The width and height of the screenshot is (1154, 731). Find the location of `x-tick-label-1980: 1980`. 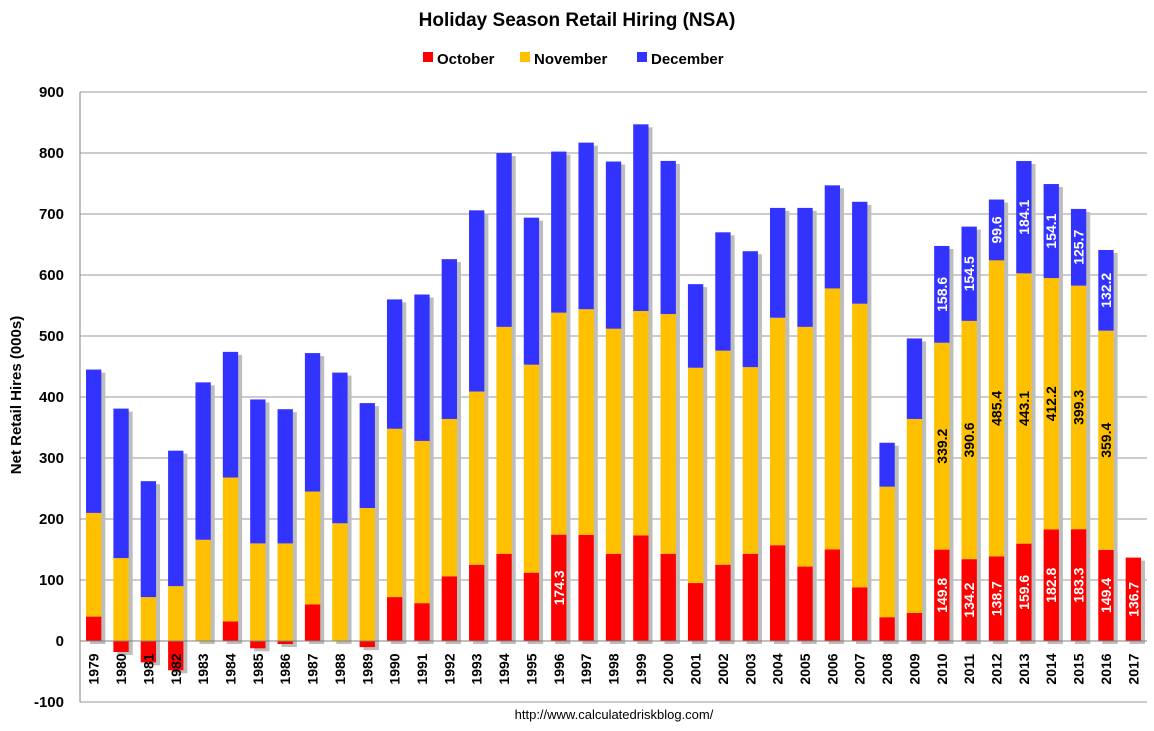

x-tick-label-1980: 1980 is located at coordinates (121, 668).